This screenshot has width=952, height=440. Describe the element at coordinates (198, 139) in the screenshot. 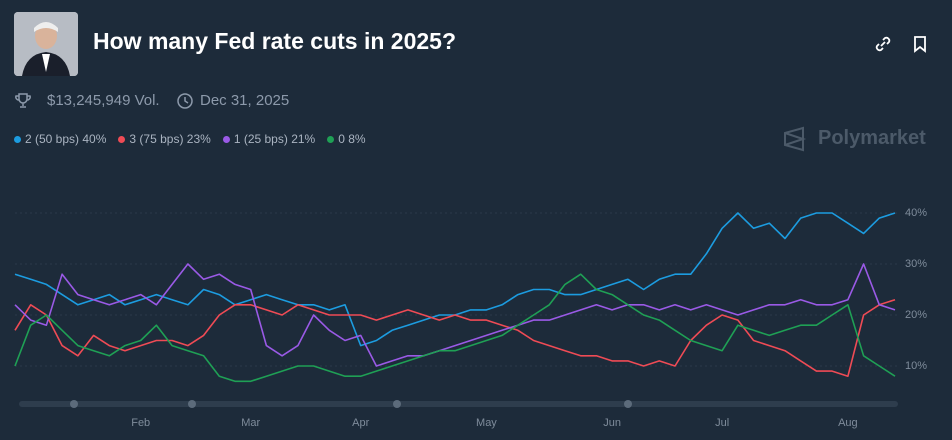

I see `legend-value: 23%` at that location.